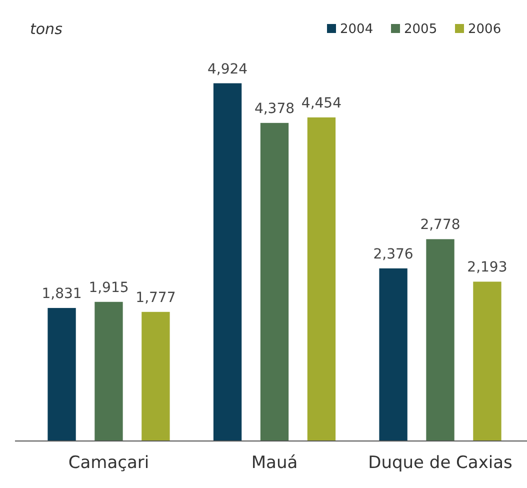 Image resolution: width=527 pixels, height=488 pixels. I want to click on data-label: 1,831, so click(62, 294).